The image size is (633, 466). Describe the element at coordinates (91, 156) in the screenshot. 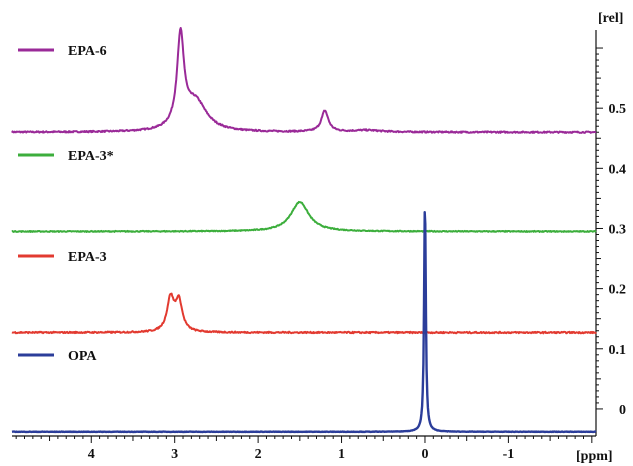

I see `legend-label: EPA-3*` at that location.